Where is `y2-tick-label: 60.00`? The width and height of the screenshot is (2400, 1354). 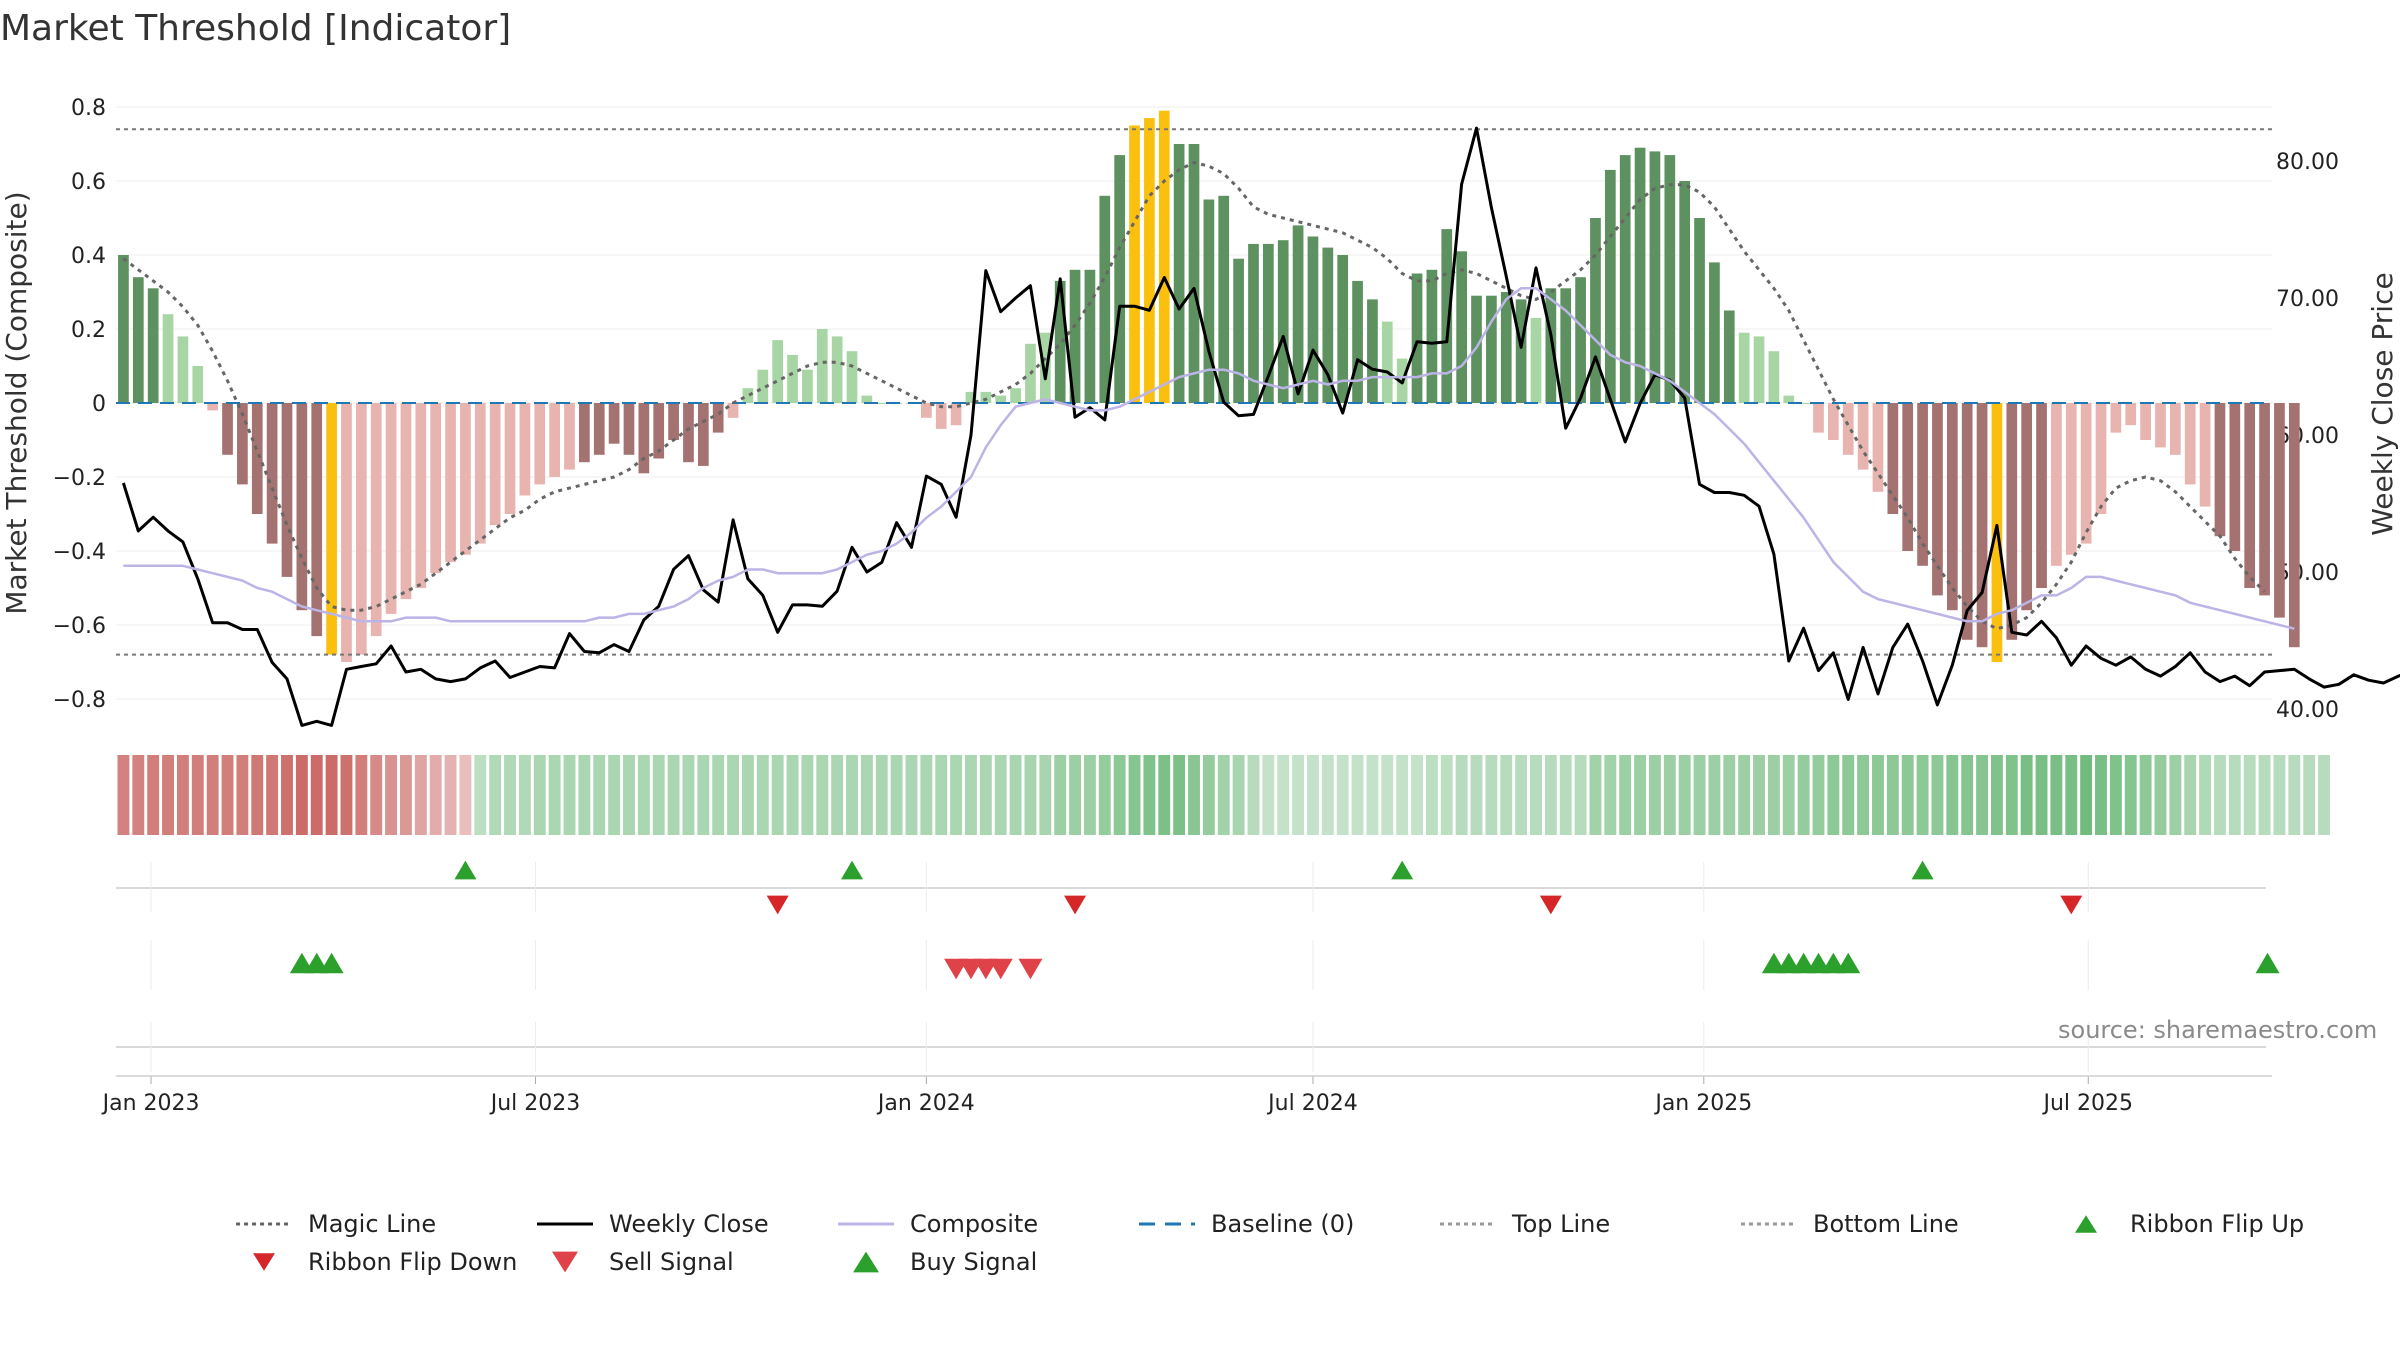
y2-tick-label: 60.00 is located at coordinates (2307, 436).